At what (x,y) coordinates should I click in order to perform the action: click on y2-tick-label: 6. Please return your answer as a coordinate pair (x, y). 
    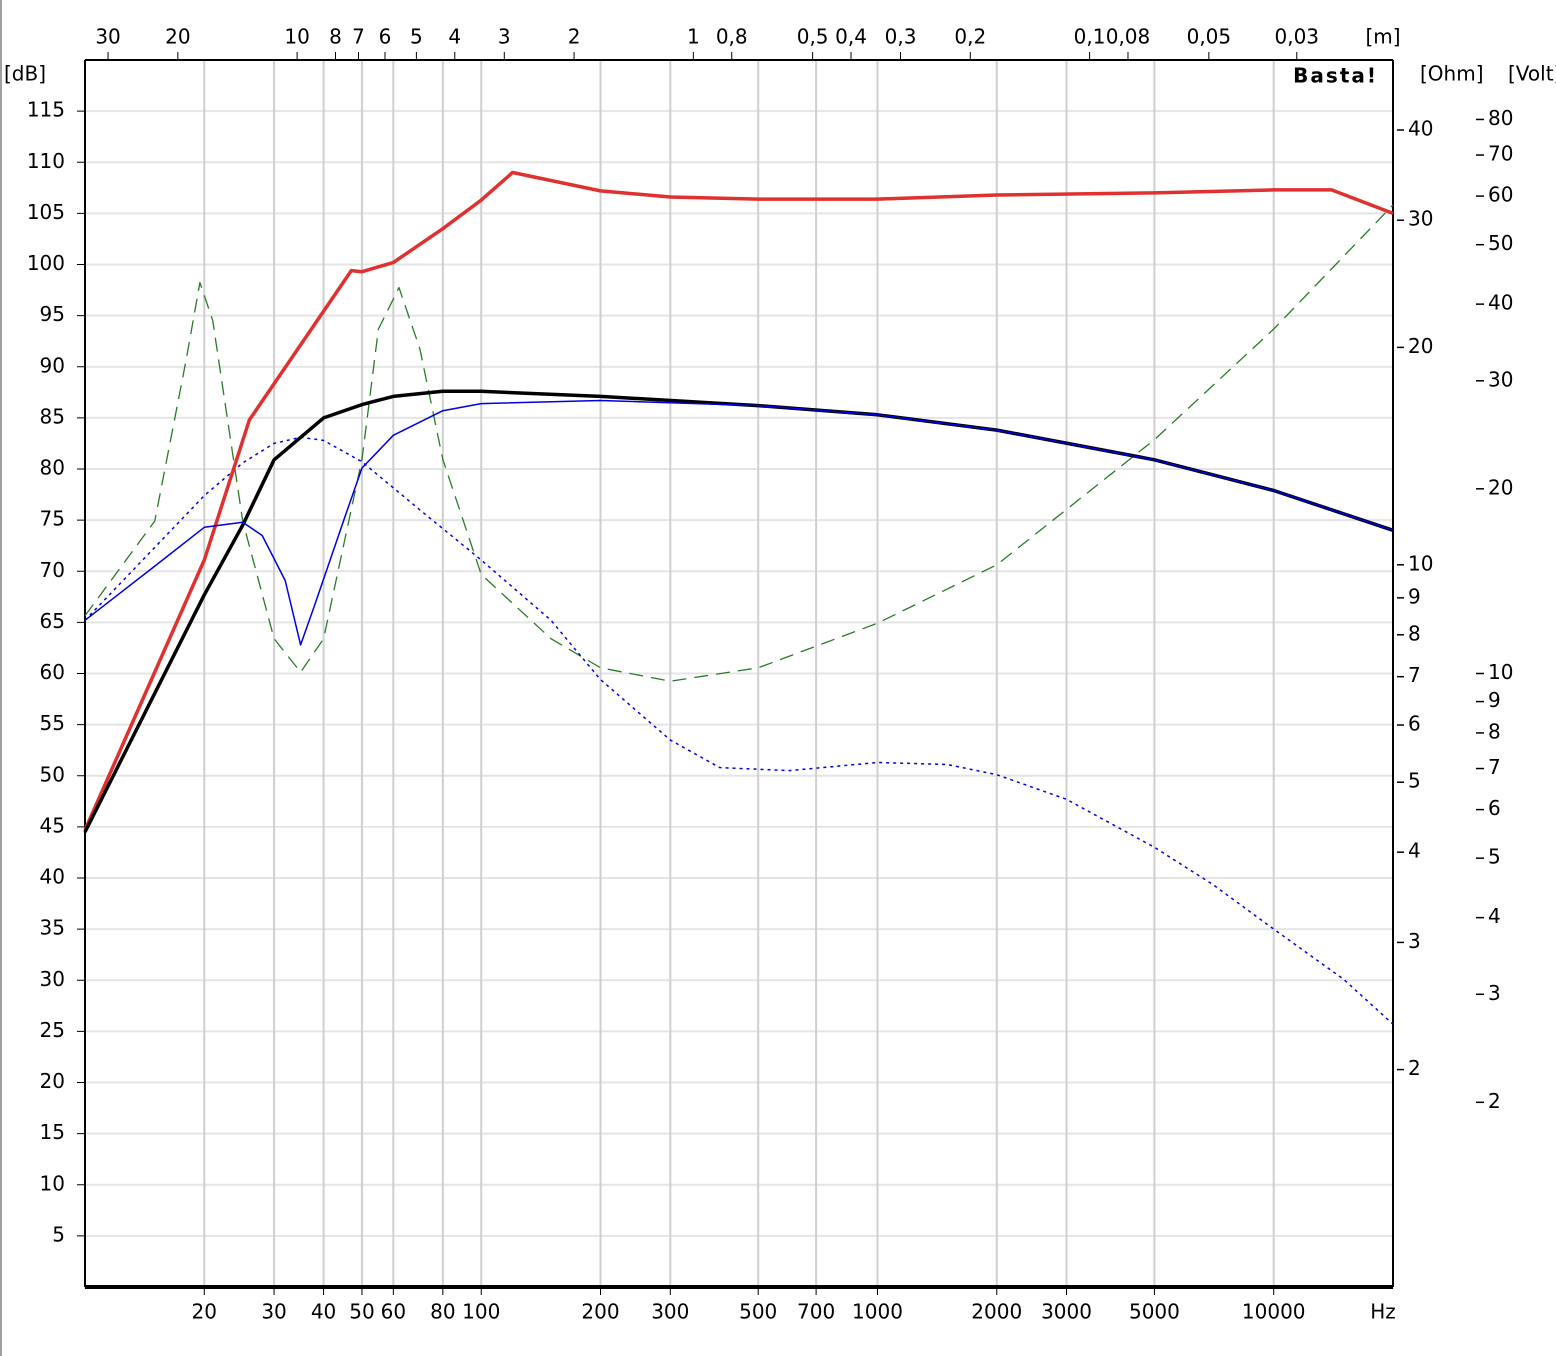
    Looking at the image, I should click on (1414, 724).